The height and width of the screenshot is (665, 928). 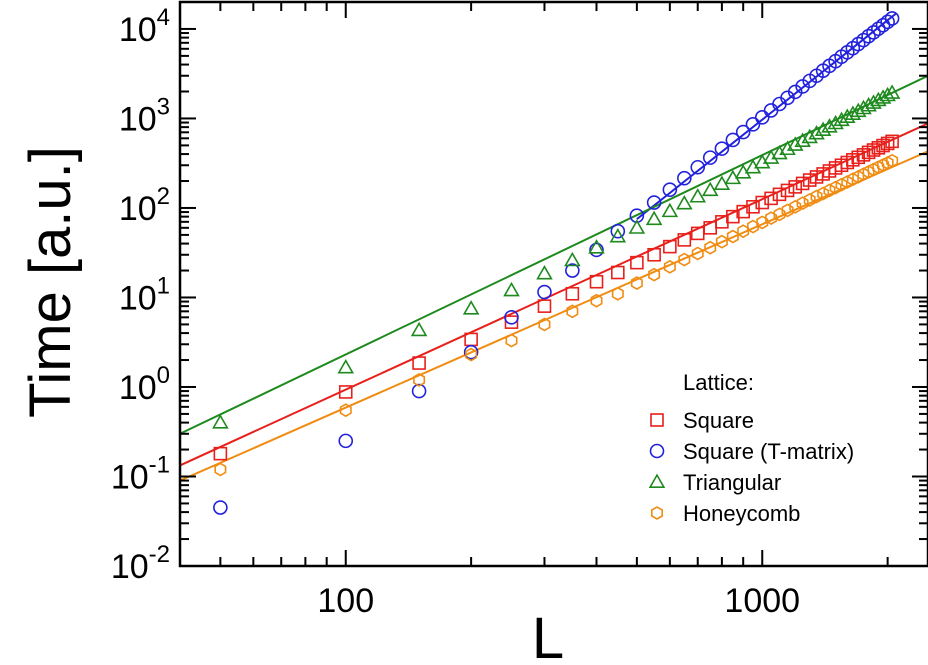 I want to click on y-tick-label: 10⁰, so click(x=144, y=384).